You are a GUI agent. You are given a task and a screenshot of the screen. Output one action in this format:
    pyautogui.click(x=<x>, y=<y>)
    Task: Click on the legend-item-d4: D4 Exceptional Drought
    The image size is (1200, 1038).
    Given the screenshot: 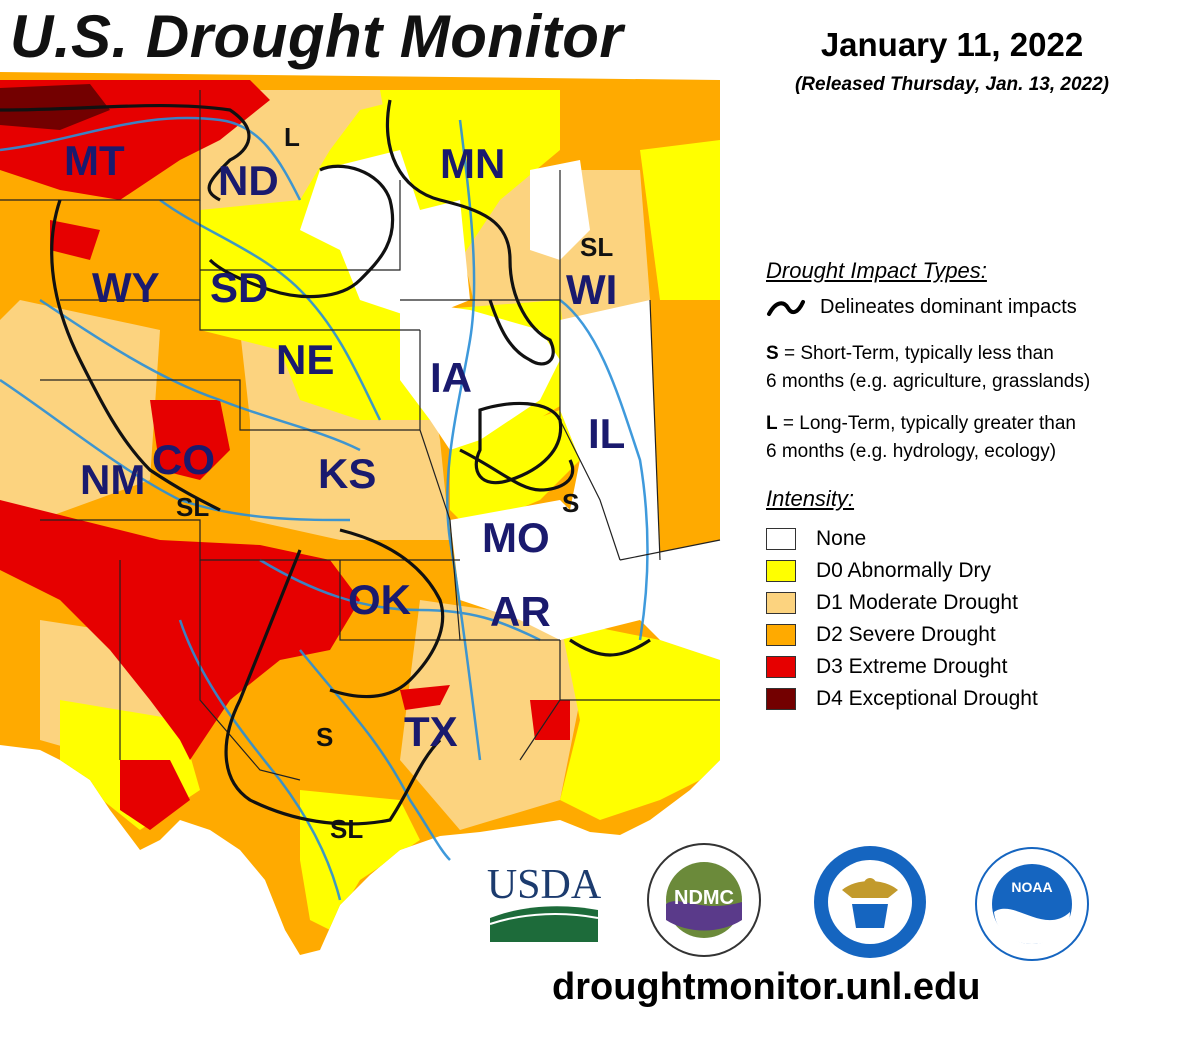 What is the action you would take?
    pyautogui.click(x=902, y=699)
    